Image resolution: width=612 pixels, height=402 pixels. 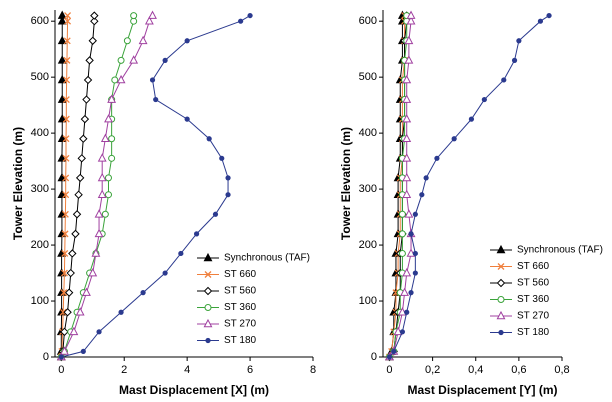 What do you see at coordinates (250, 370) in the screenshot?
I see `x-tick-label: 6` at bounding box center [250, 370].